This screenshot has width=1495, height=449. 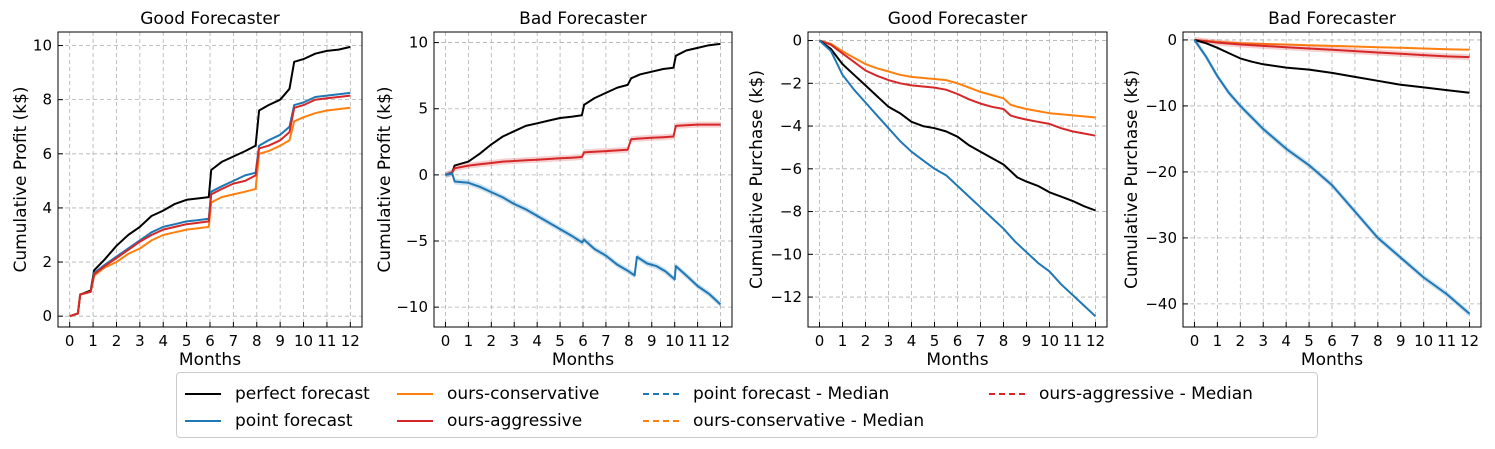 What do you see at coordinates (1146, 394) in the screenshot?
I see `legend-label: ours-aggressive - Median` at bounding box center [1146, 394].